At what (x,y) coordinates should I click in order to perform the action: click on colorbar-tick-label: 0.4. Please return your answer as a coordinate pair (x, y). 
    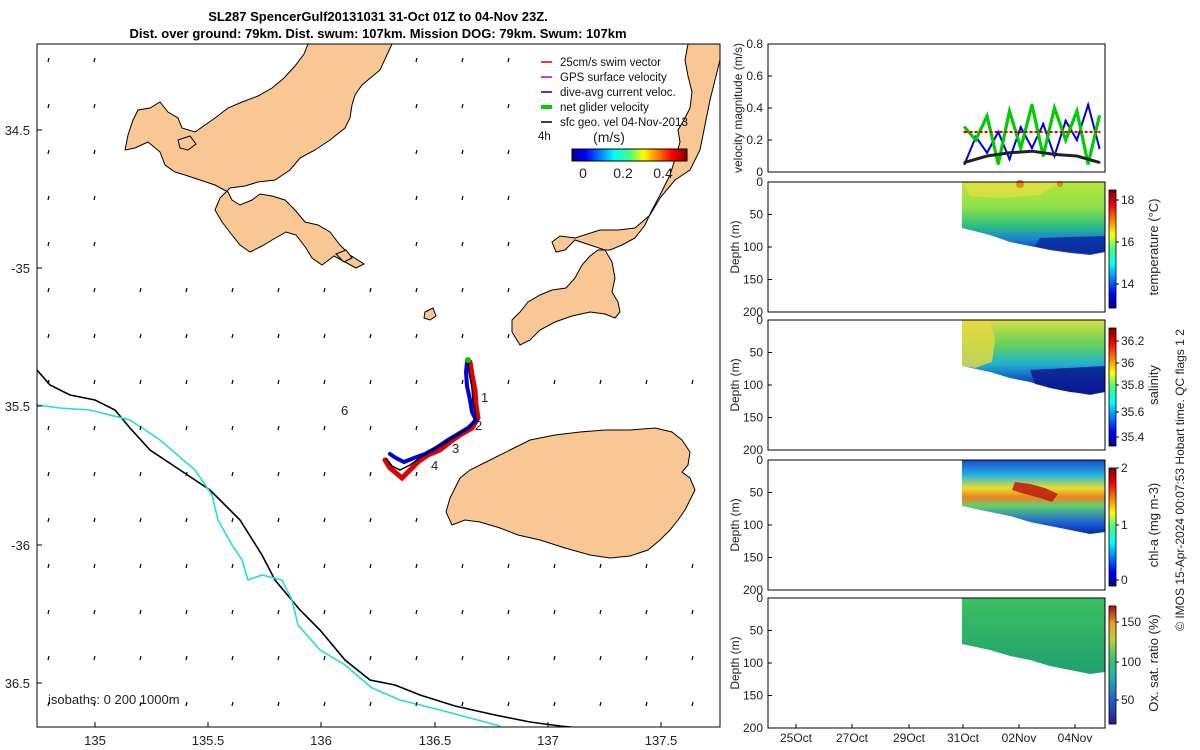
    Looking at the image, I should click on (663, 173).